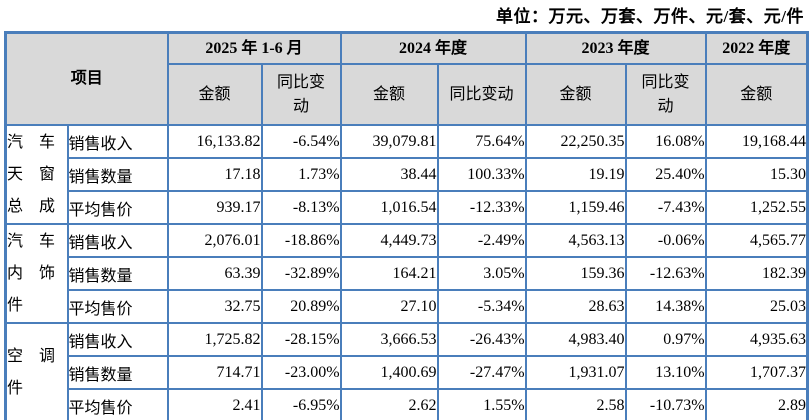 This screenshot has height=420, width=810. I want to click on value-cell: -12.33%, so click(481, 207).